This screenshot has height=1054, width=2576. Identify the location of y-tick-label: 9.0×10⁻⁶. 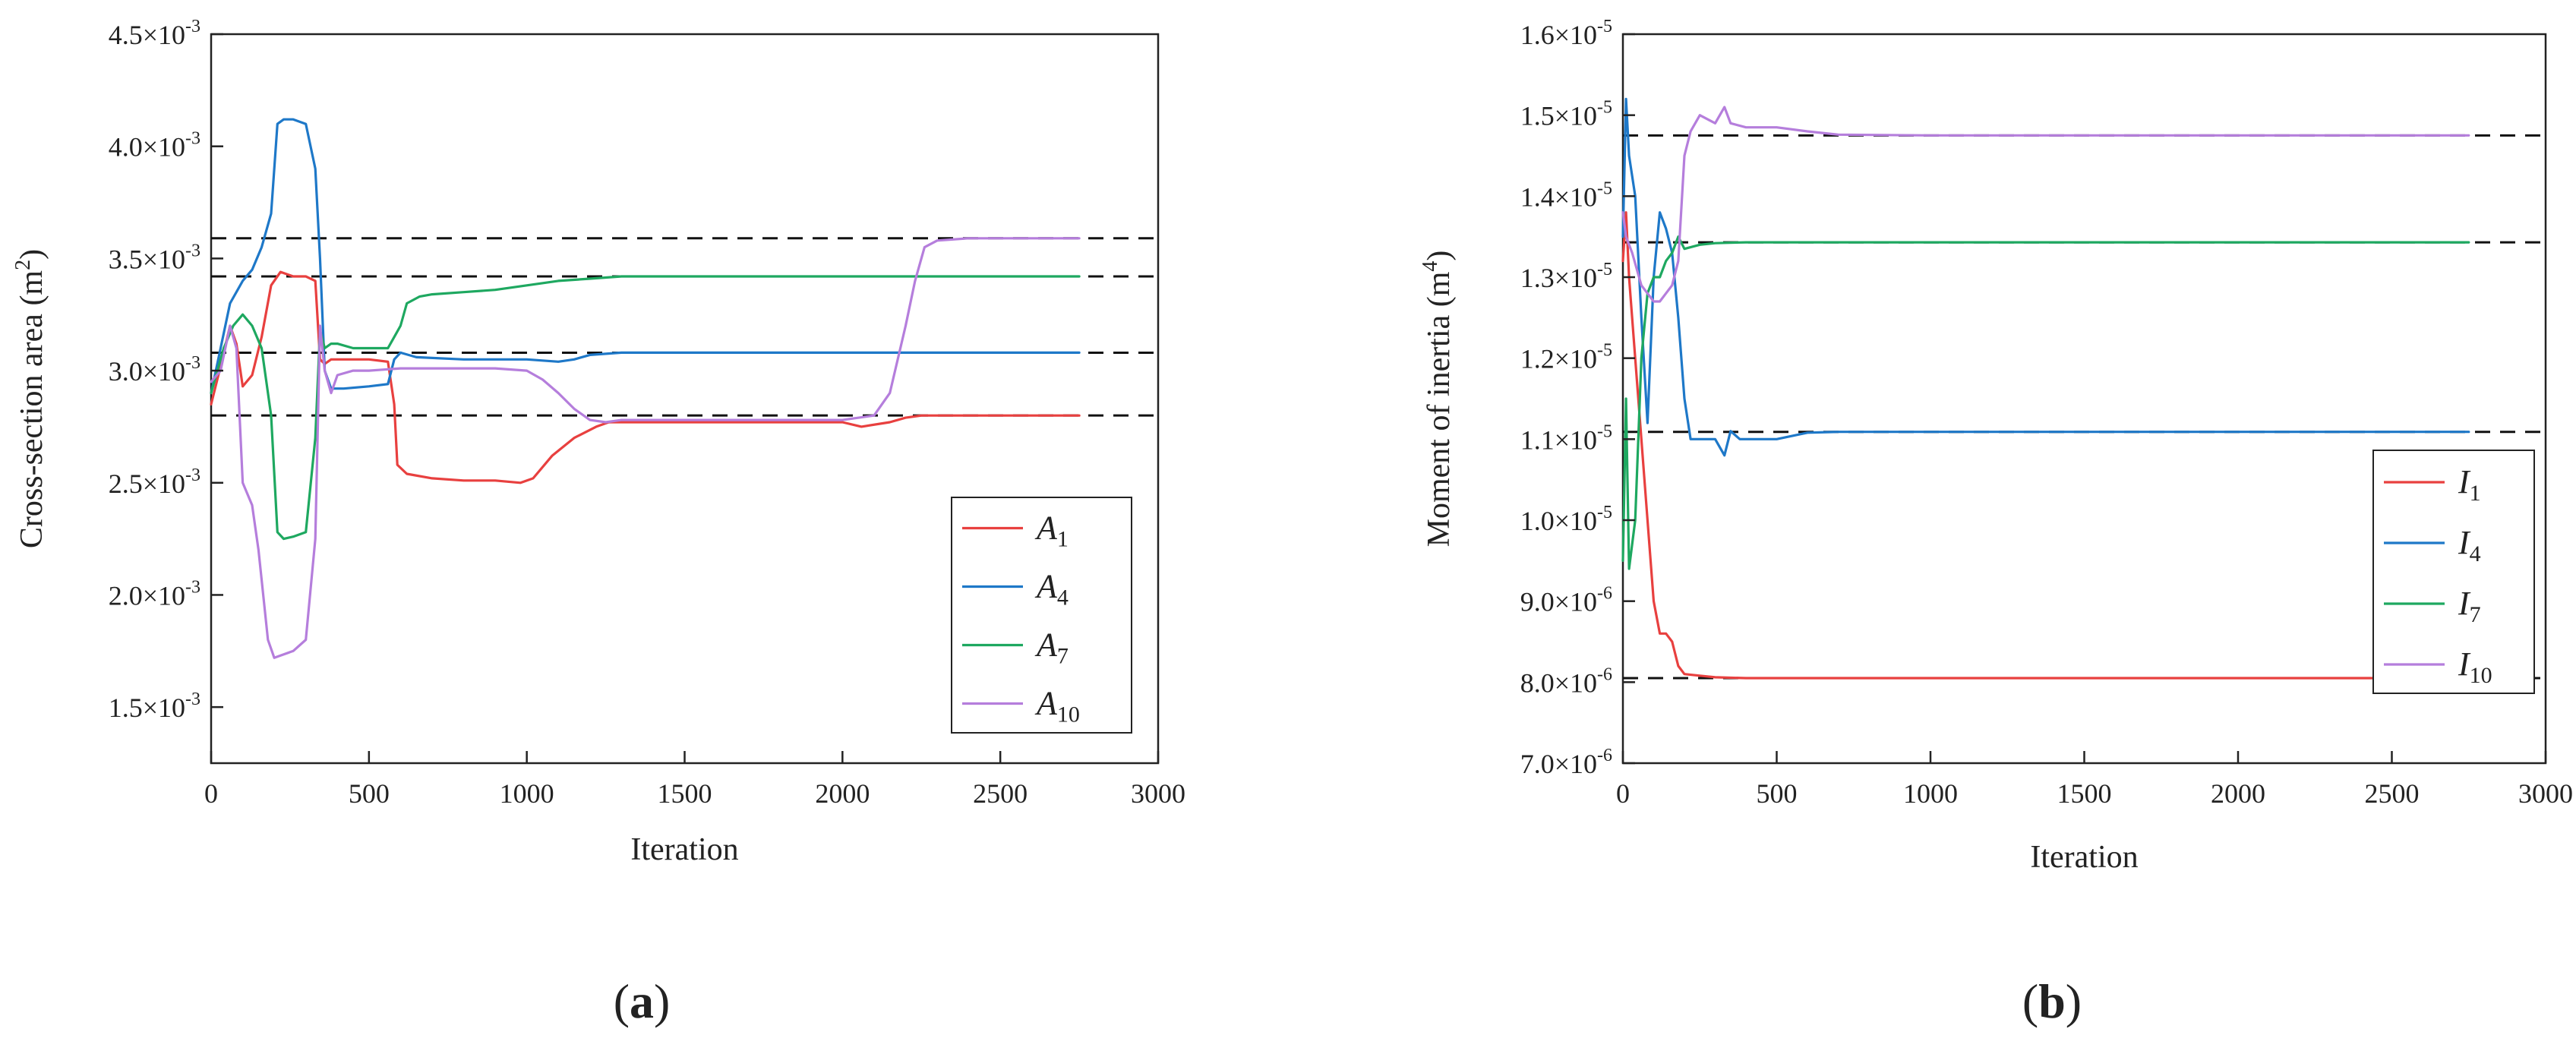
(1566, 600).